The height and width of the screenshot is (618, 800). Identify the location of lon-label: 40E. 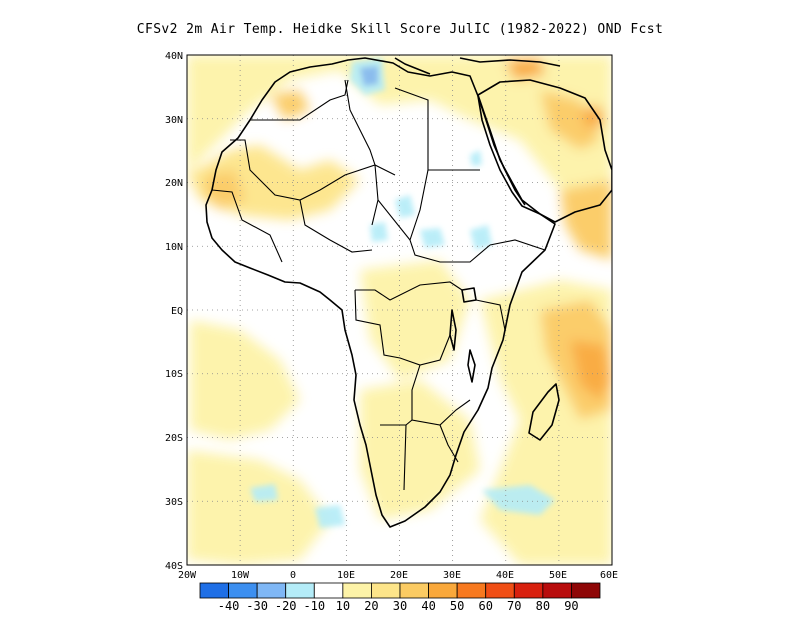
(505, 575).